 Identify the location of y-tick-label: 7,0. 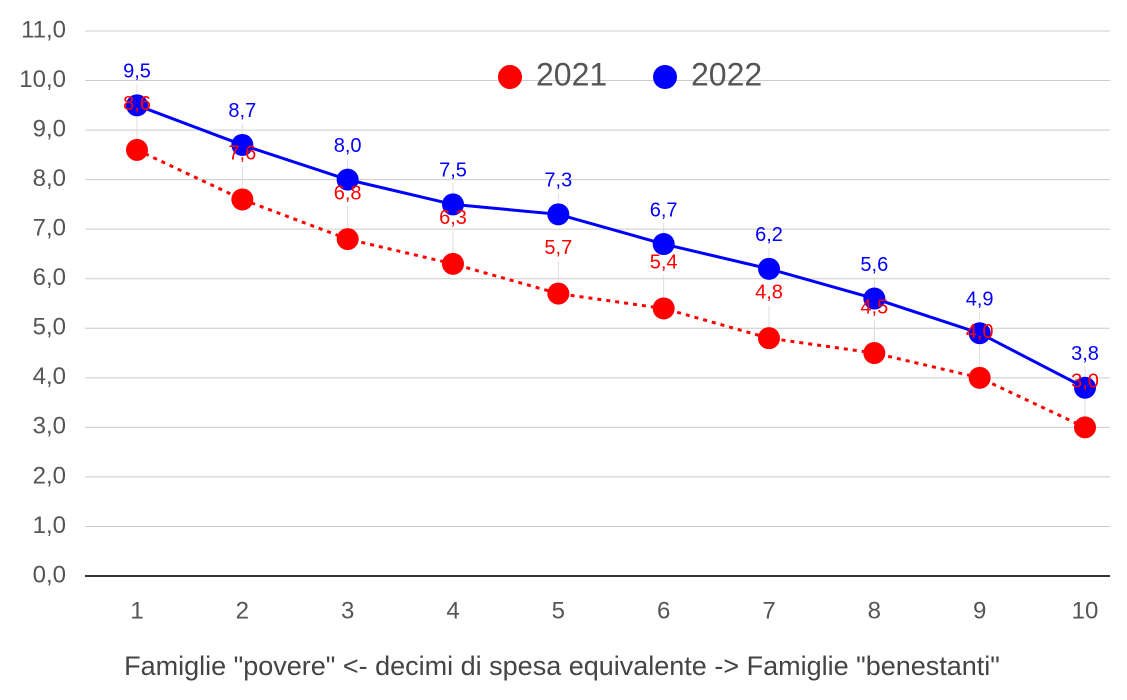
(49, 228).